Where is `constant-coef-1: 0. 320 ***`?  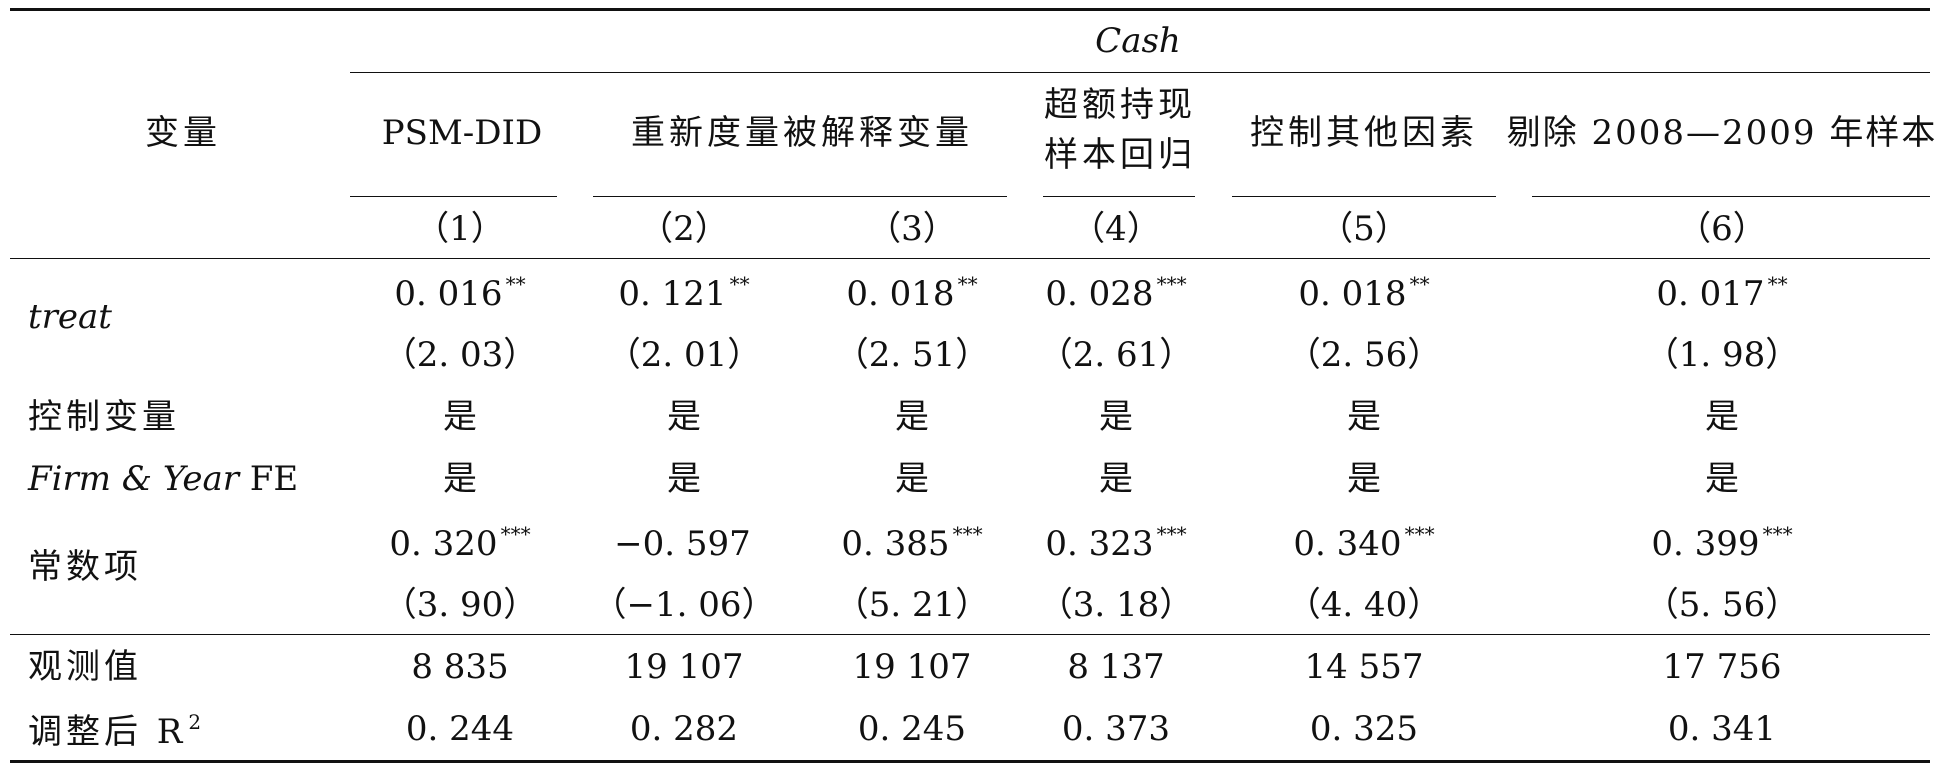
constant-coef-1: 0. 320 *** is located at coordinates (460, 543).